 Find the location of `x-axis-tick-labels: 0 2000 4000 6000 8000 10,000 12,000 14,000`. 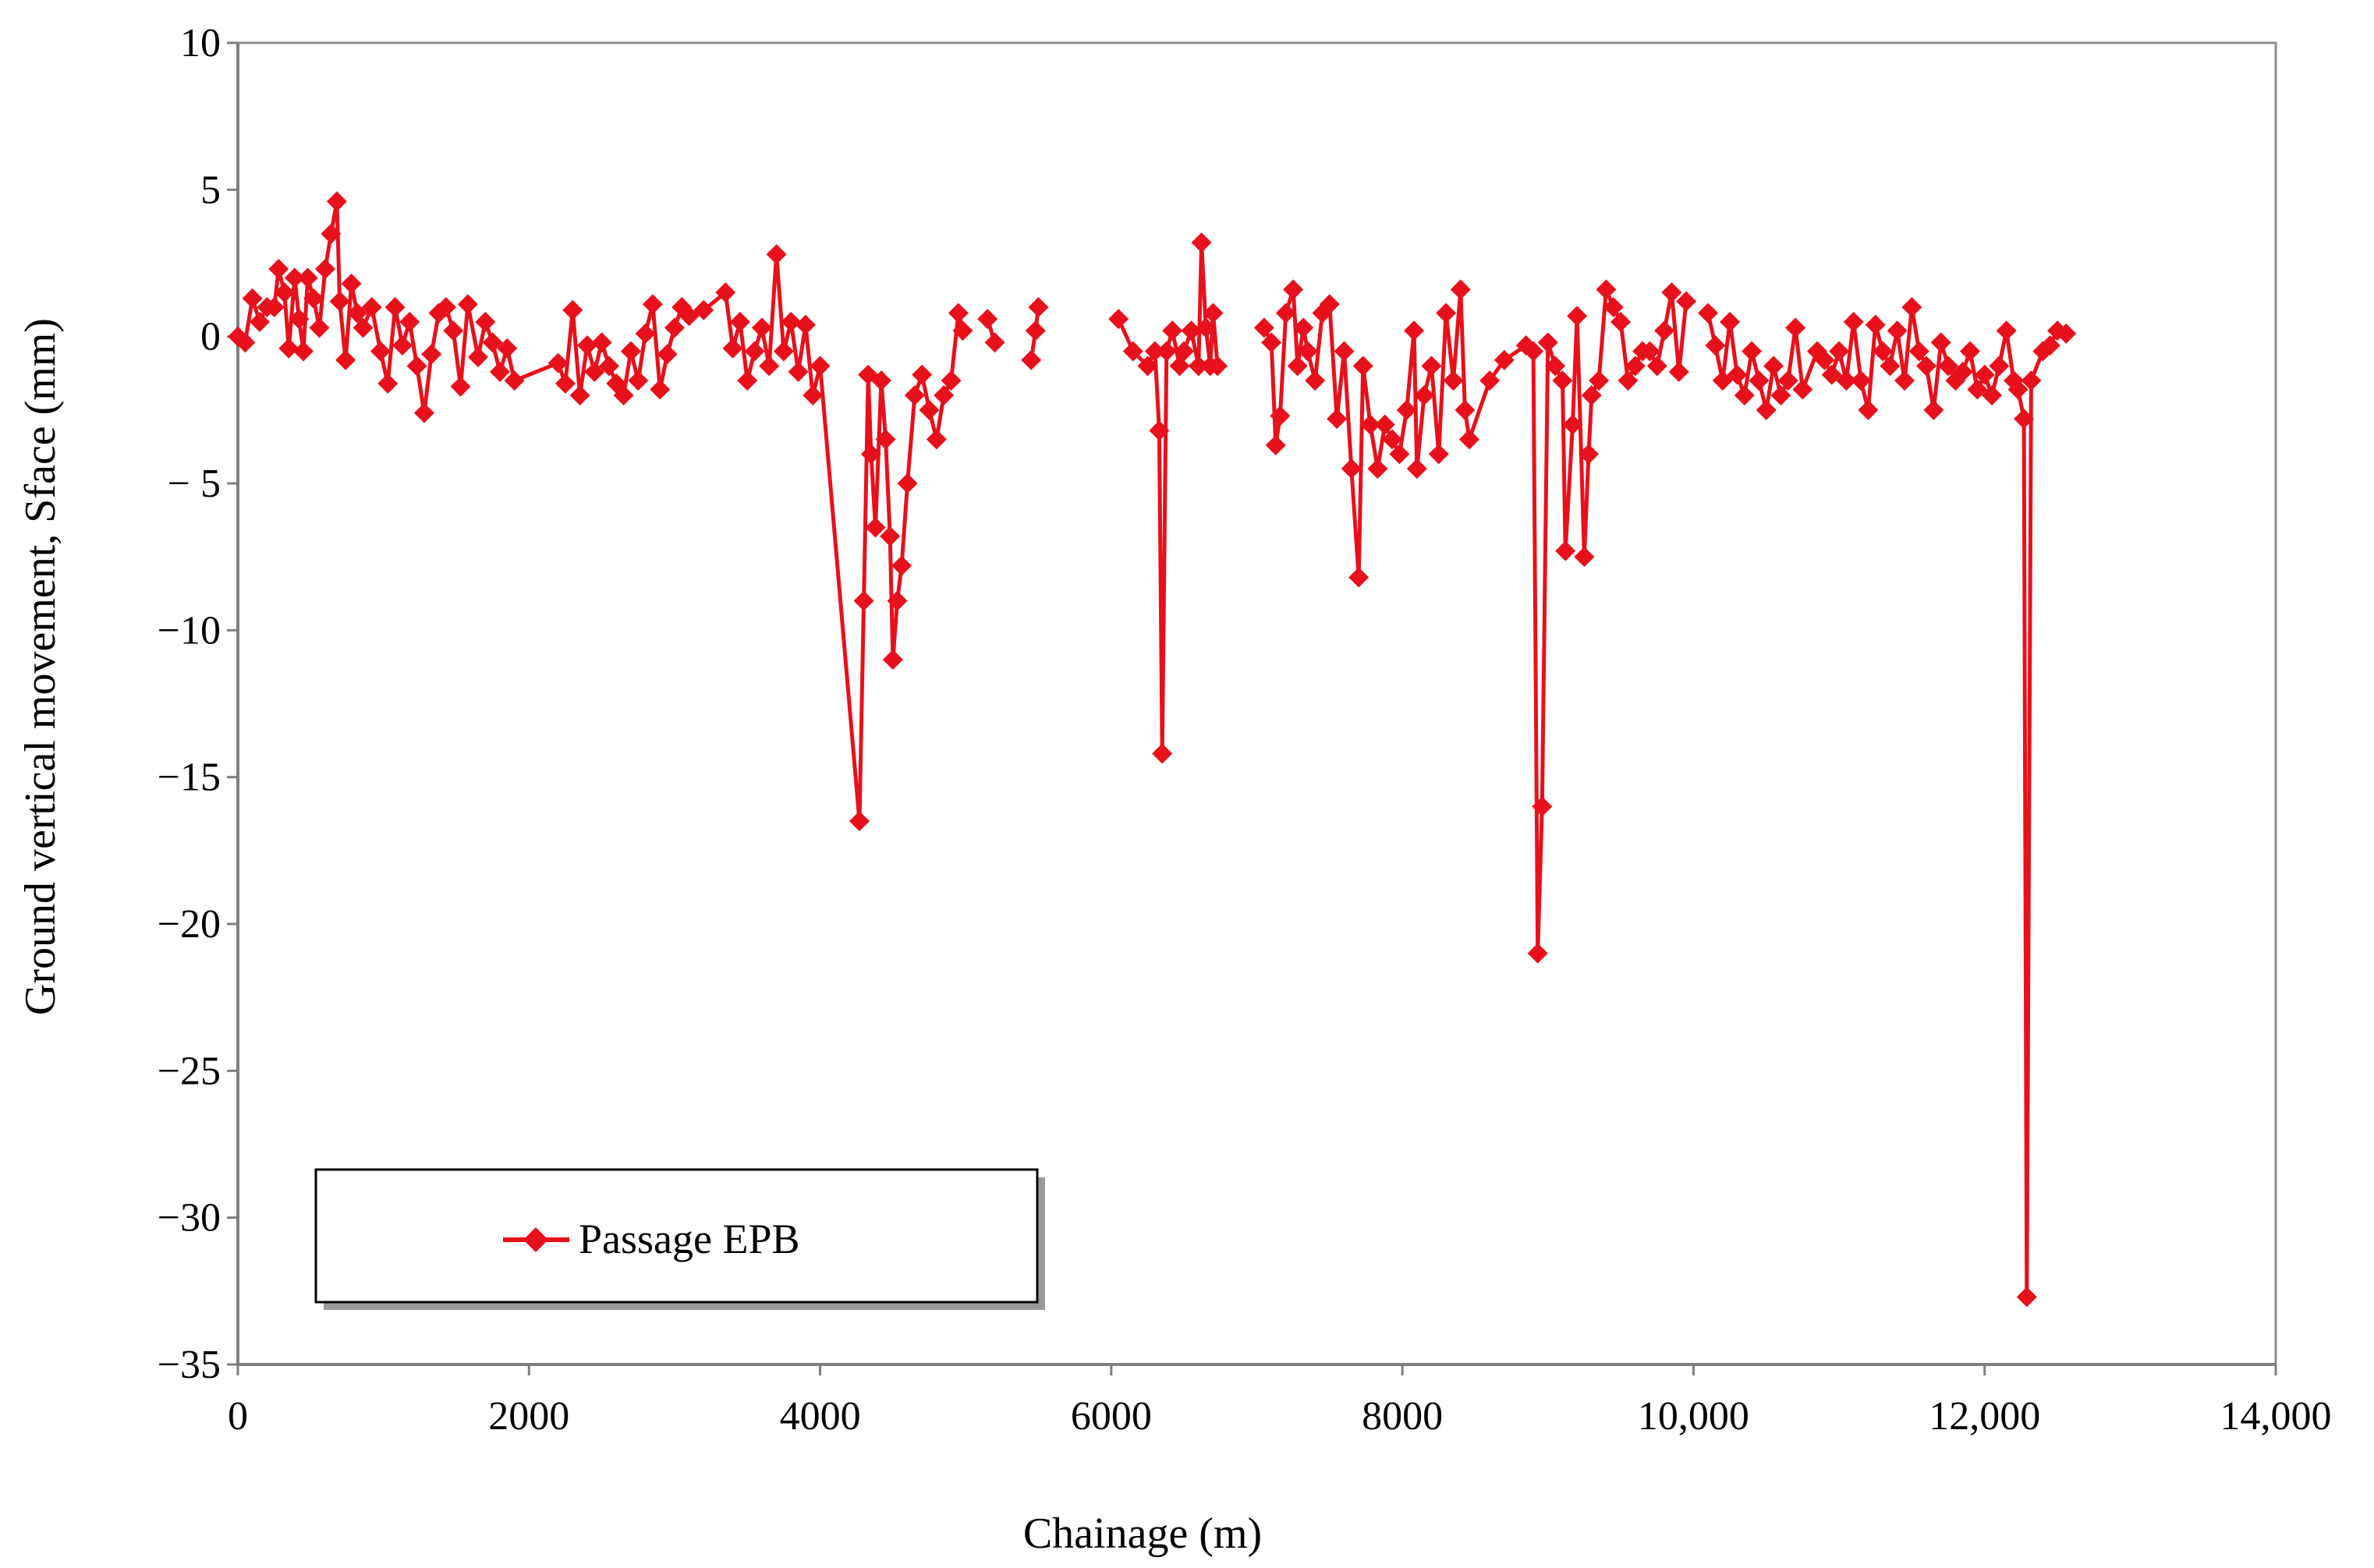

x-axis-tick-labels: 0 2000 4000 6000 8000 10,000 12,000 14,000 is located at coordinates (1280, 1401).